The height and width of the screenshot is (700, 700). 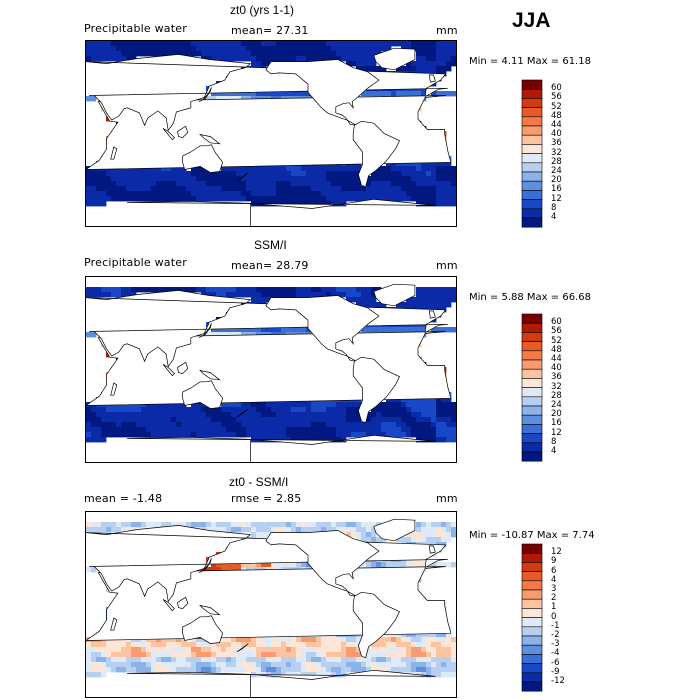 I want to click on colorbar-tick-label: -2, so click(x=555, y=635).